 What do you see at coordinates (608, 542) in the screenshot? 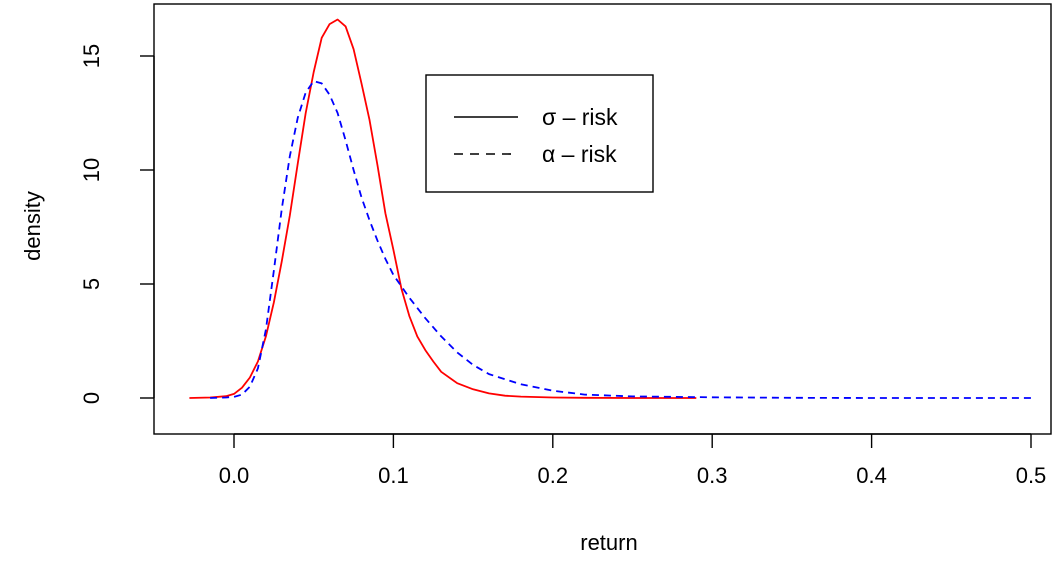
I see `x-axis-label: return` at bounding box center [608, 542].